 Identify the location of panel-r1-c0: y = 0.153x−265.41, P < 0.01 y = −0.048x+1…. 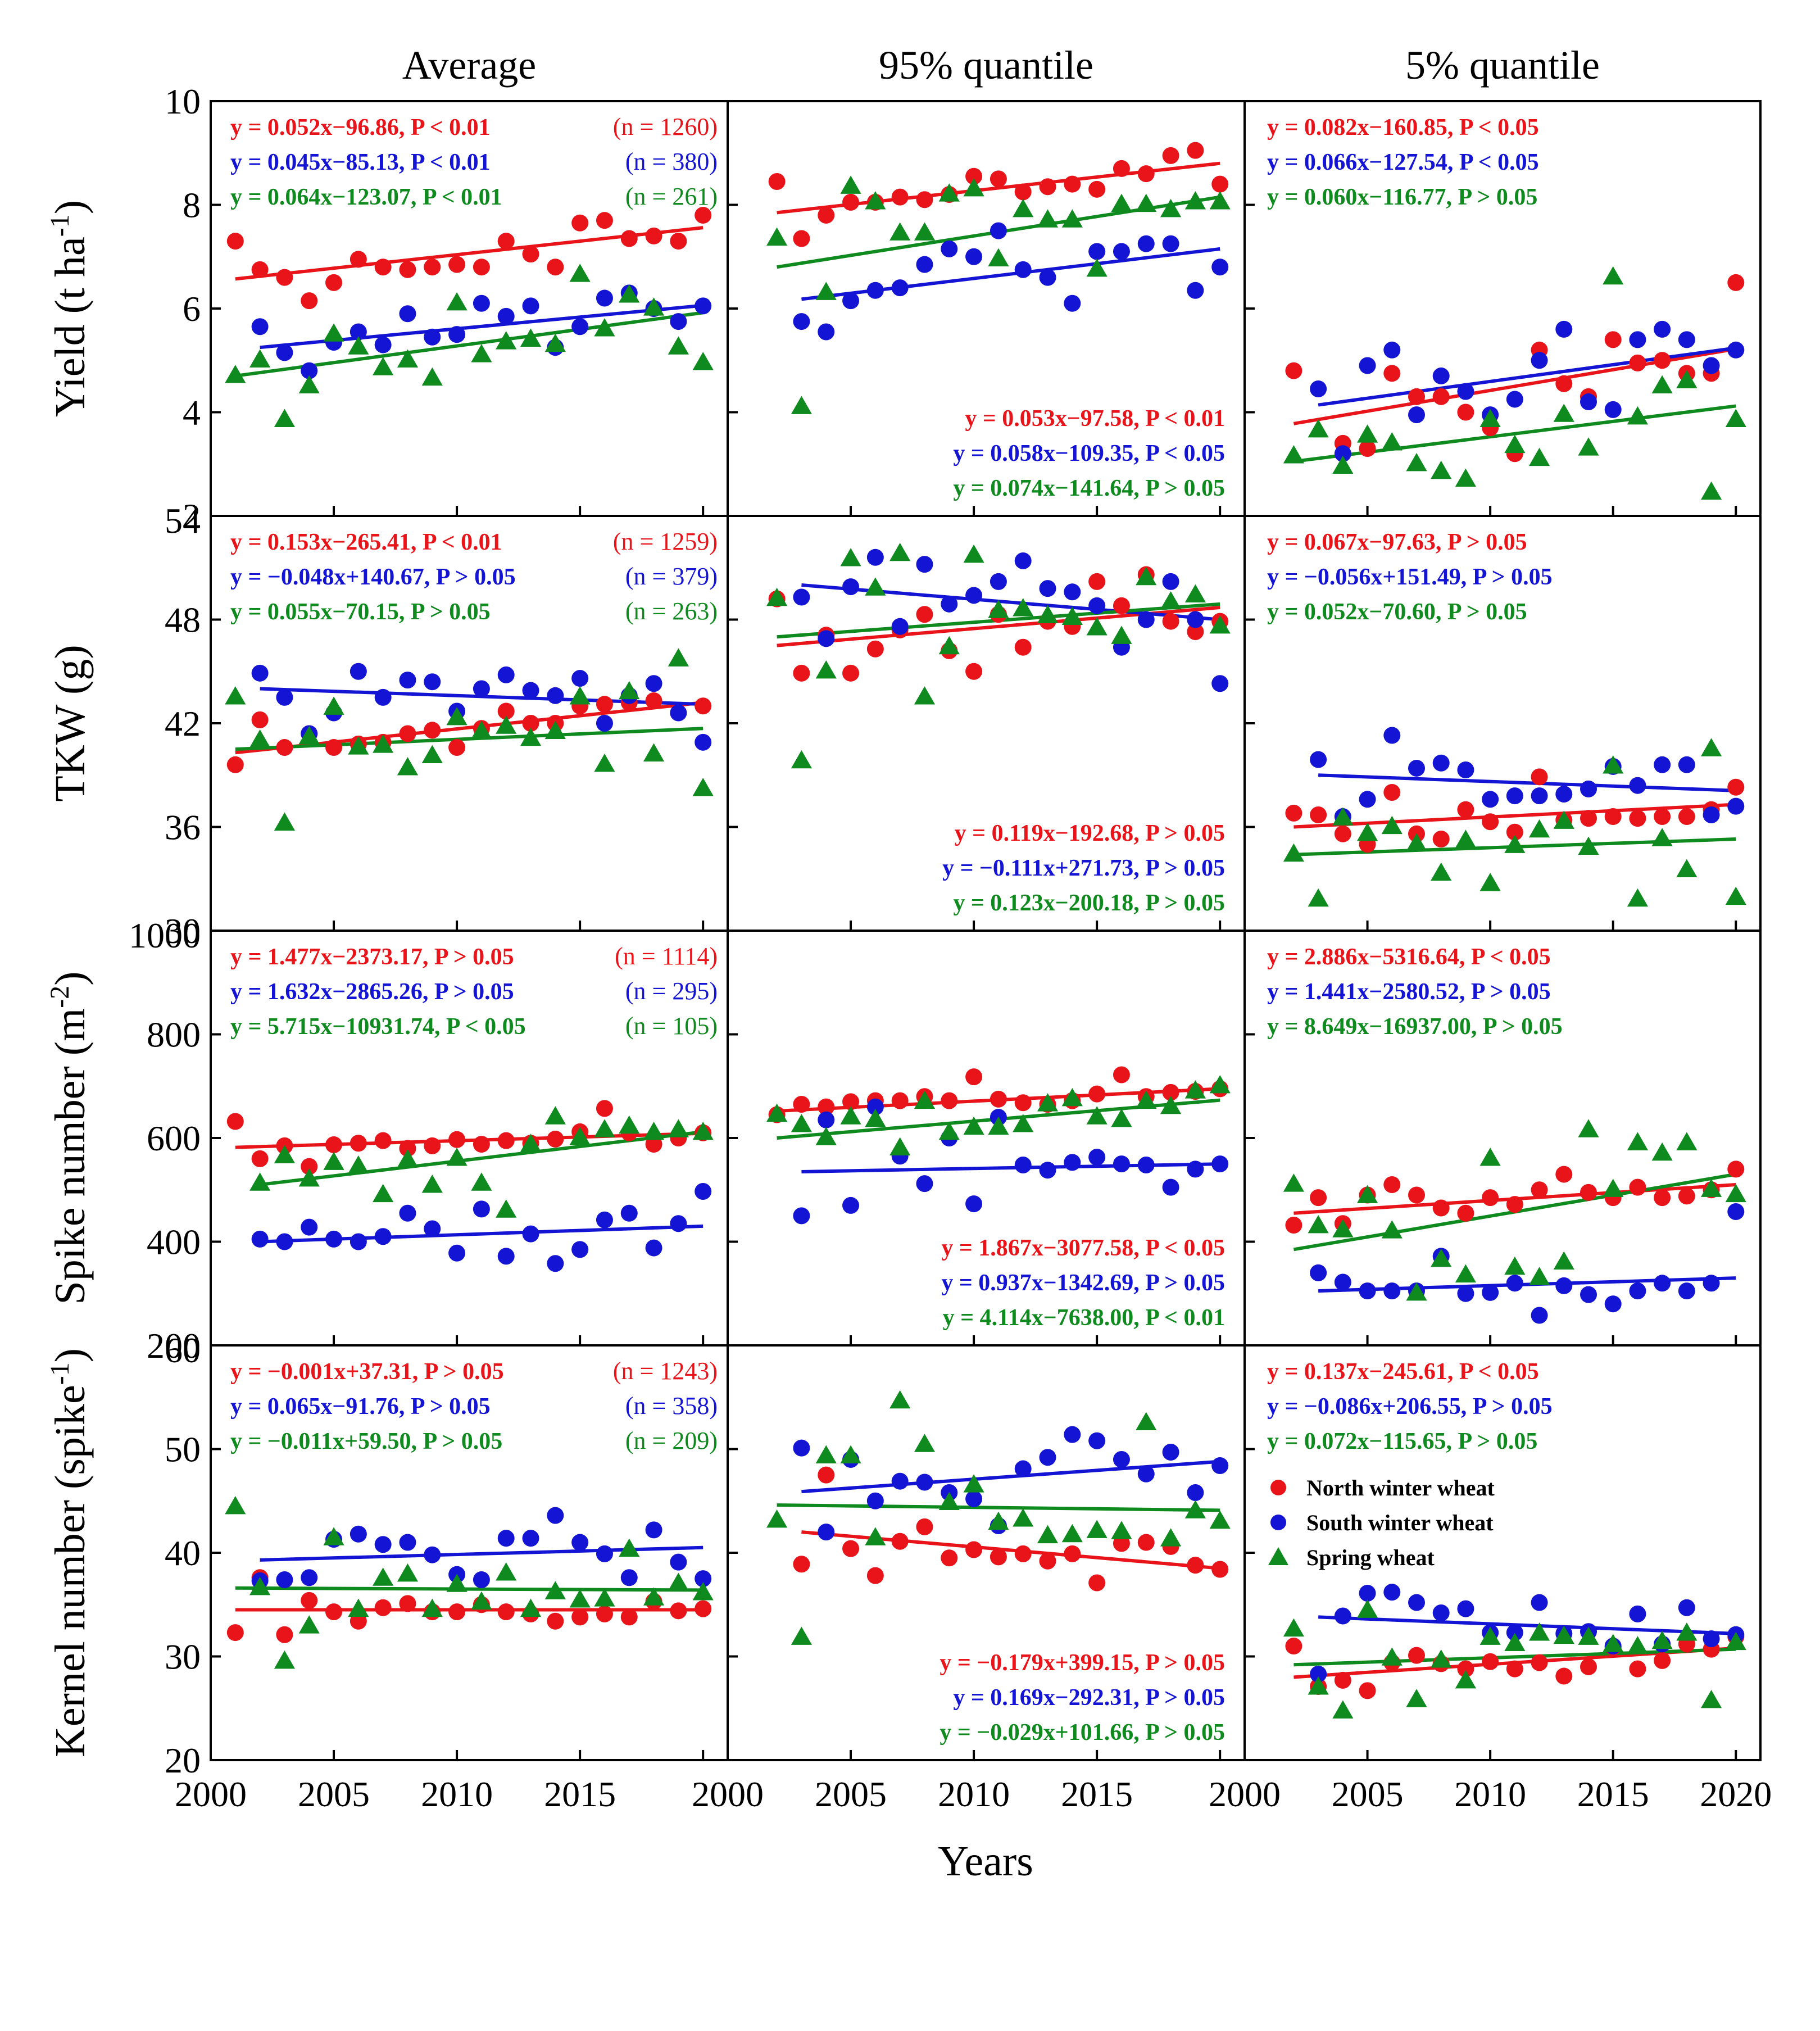
(469, 723).